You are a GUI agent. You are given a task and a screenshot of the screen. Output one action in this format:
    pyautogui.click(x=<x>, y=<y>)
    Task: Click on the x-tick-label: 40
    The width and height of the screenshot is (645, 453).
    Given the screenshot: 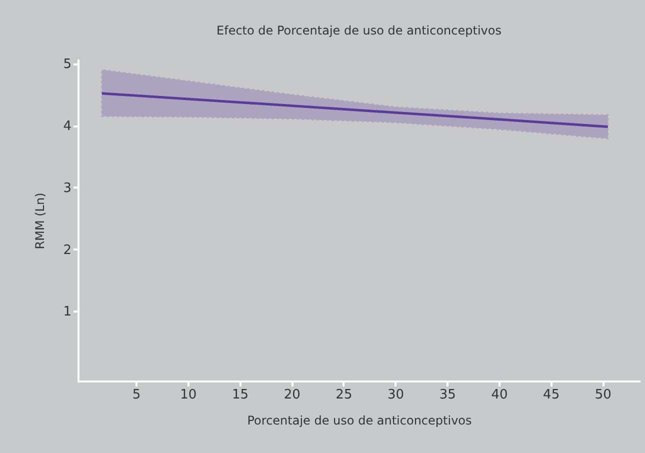 What is the action you would take?
    pyautogui.click(x=499, y=395)
    